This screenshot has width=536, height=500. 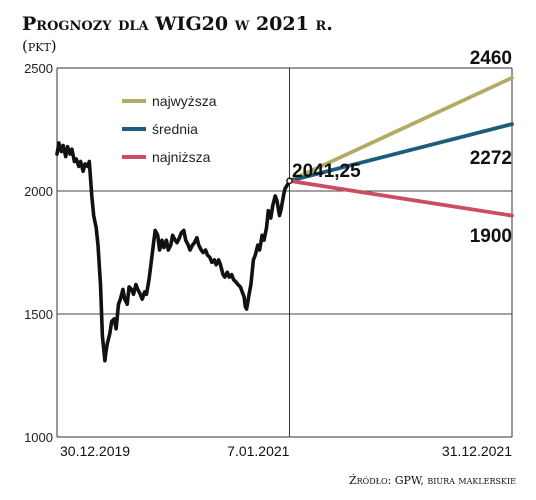 I want to click on chart-title: Prognozy dla WIG20 w 2021 r., so click(x=177, y=24).